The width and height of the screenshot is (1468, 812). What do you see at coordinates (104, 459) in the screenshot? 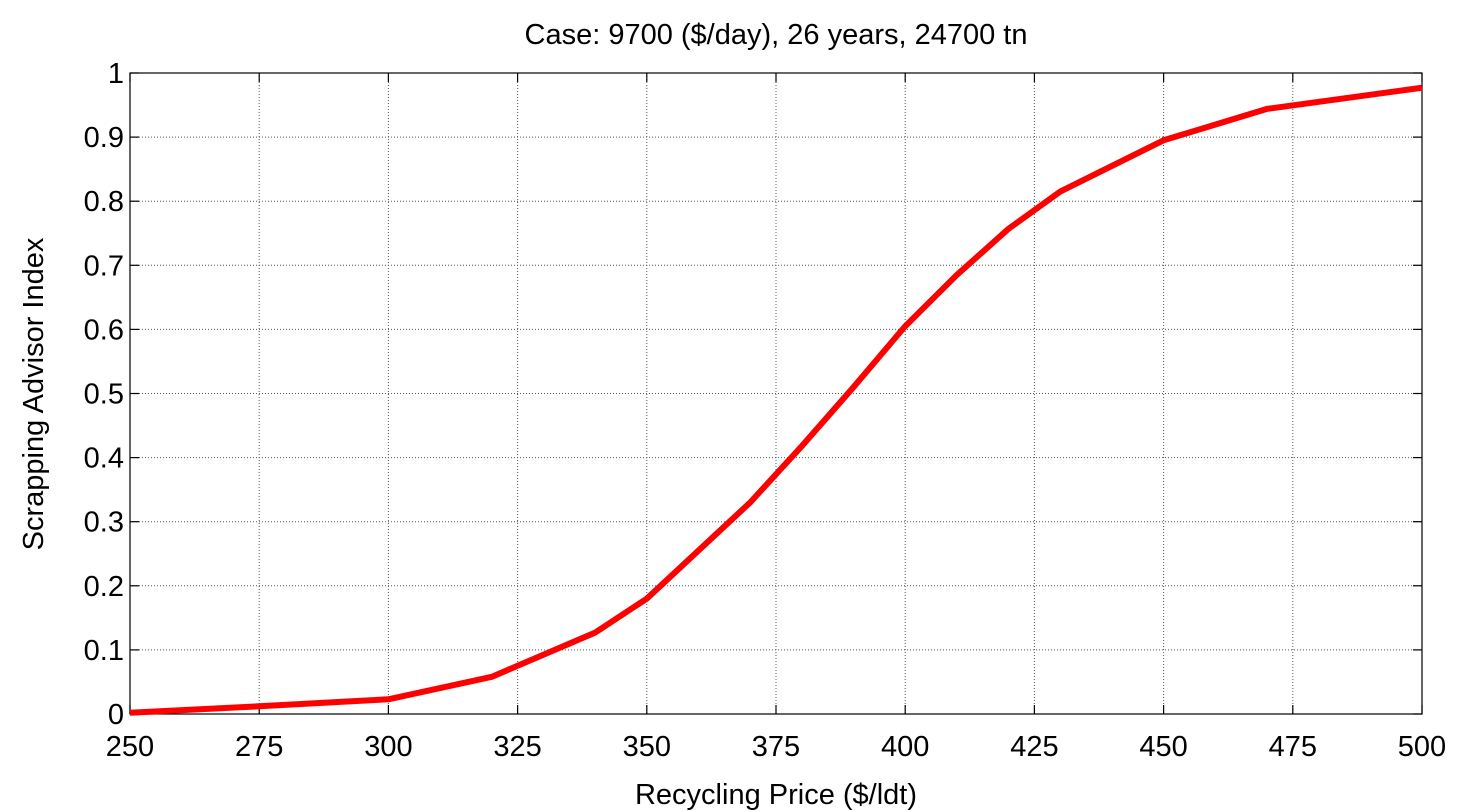
I see `y-tick-label: 0.4` at bounding box center [104, 459].